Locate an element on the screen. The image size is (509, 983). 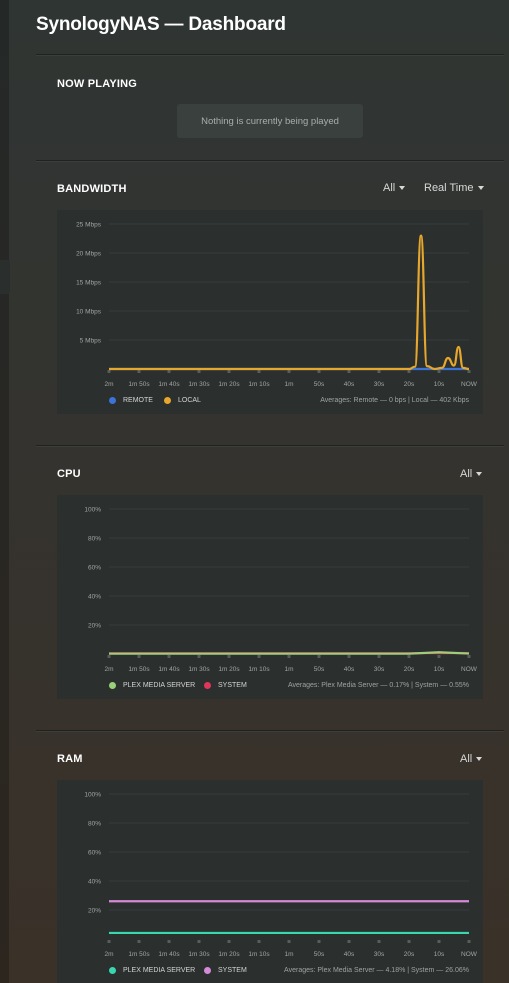
legend-remote: REMOTE is located at coordinates (131, 400).